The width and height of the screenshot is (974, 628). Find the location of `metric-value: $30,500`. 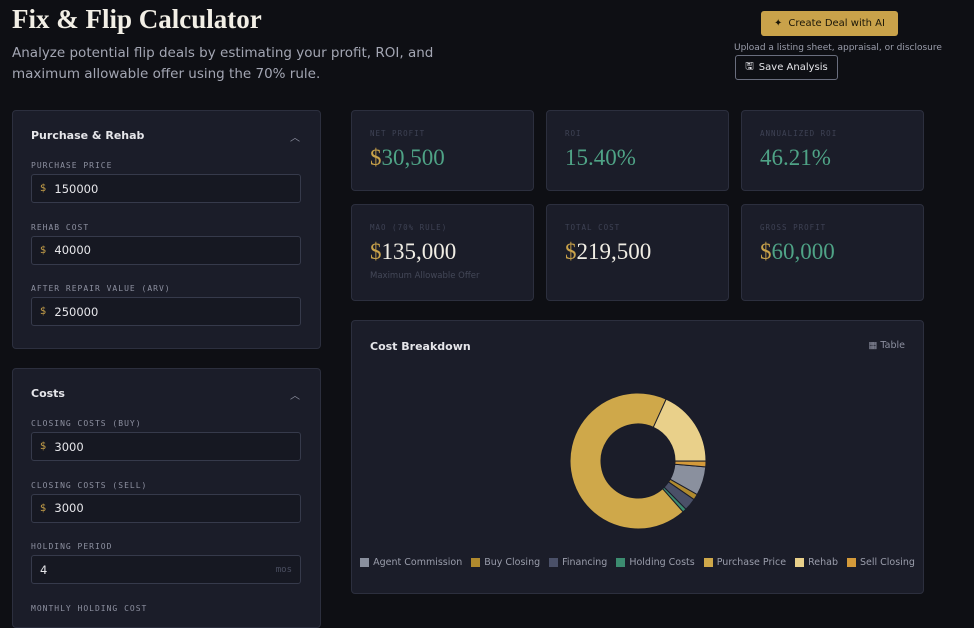

metric-value: $30,500 is located at coordinates (407, 158).